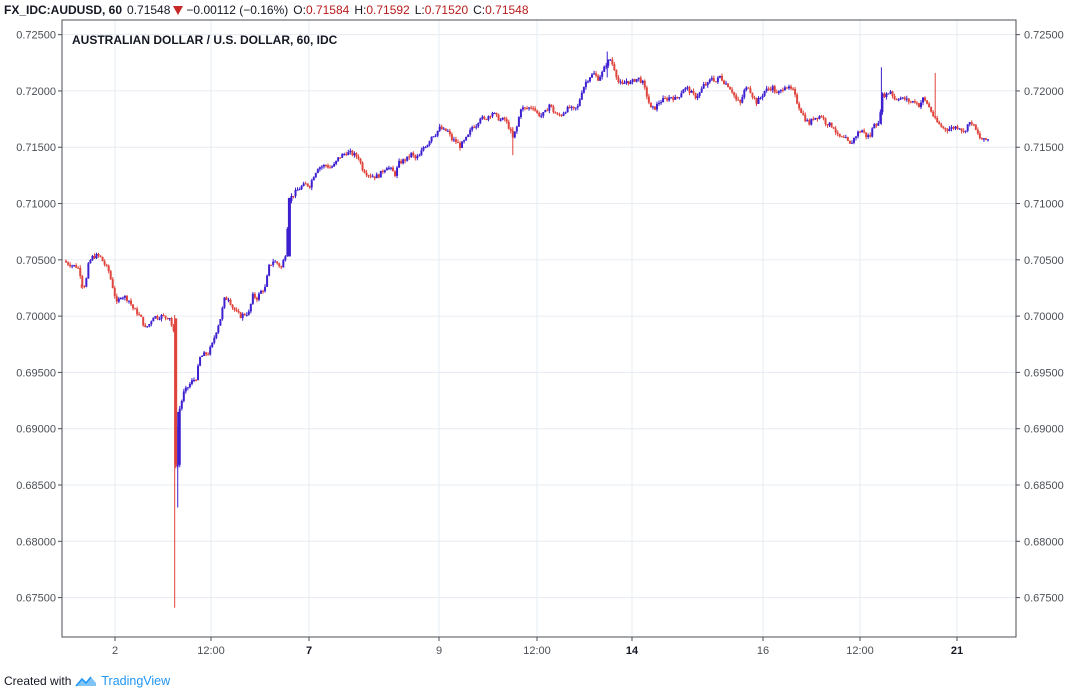  What do you see at coordinates (309, 651) in the screenshot?
I see `x-tick-label: 7` at bounding box center [309, 651].